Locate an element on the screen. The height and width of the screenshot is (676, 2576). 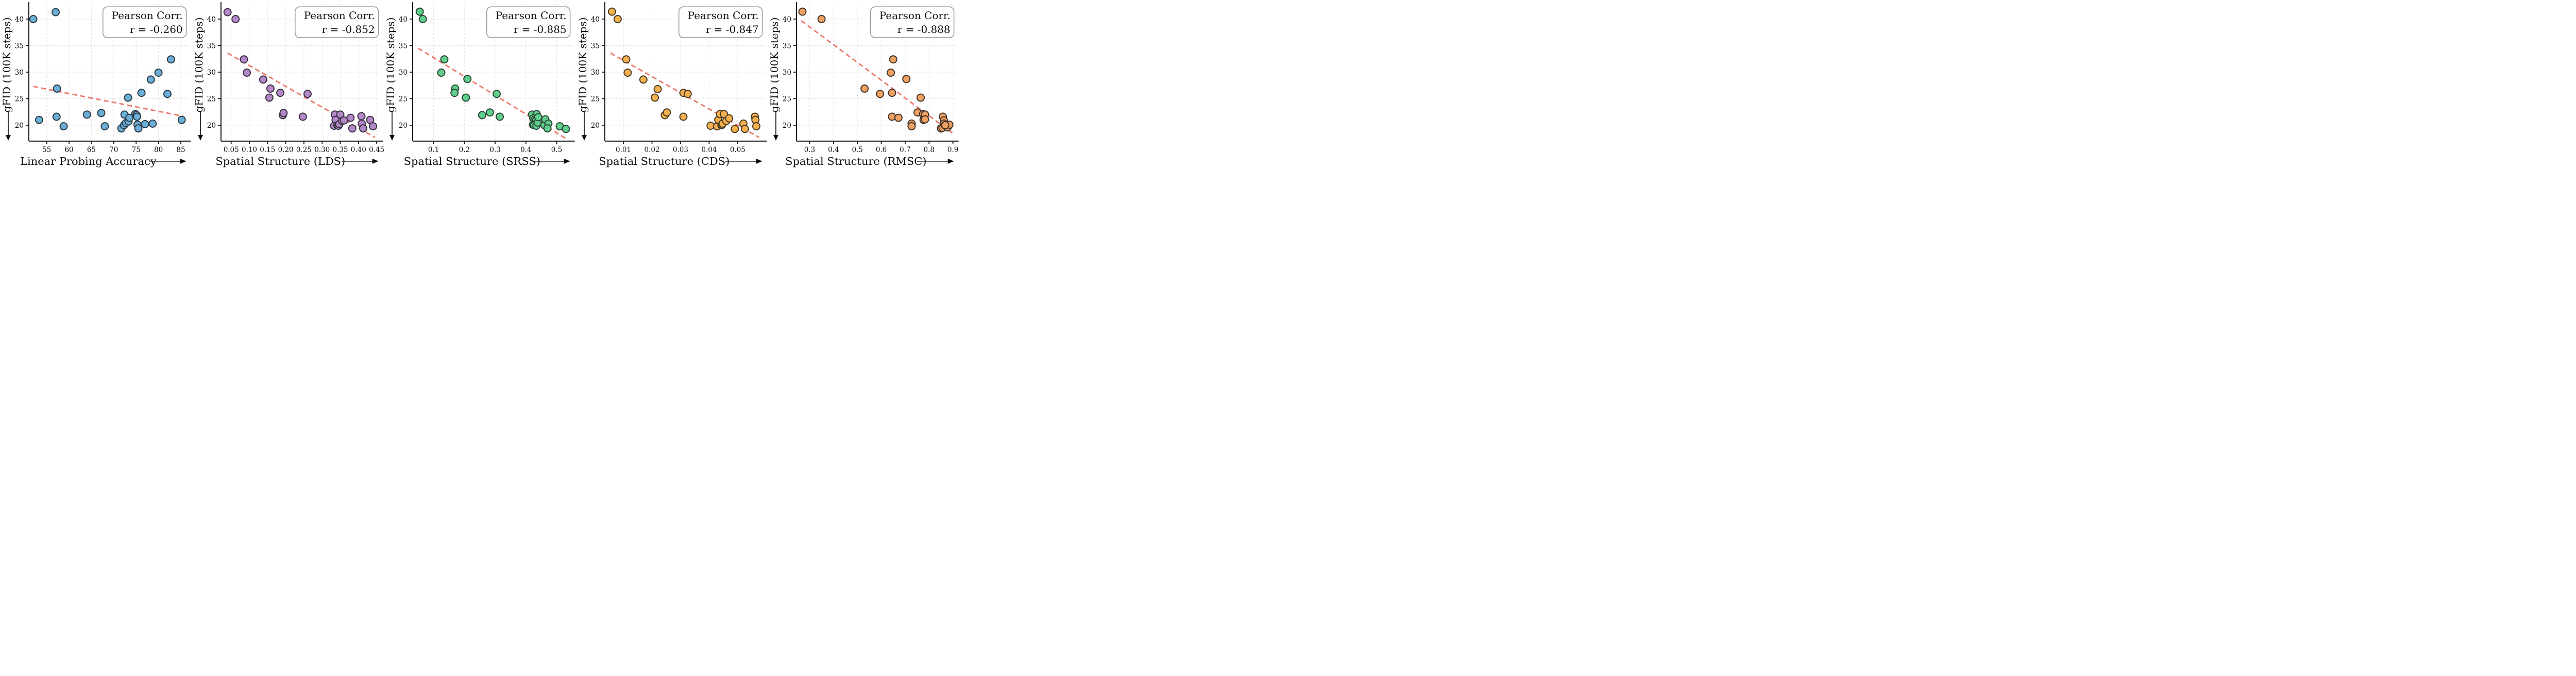
x-tick-label: 0.10 is located at coordinates (249, 150).